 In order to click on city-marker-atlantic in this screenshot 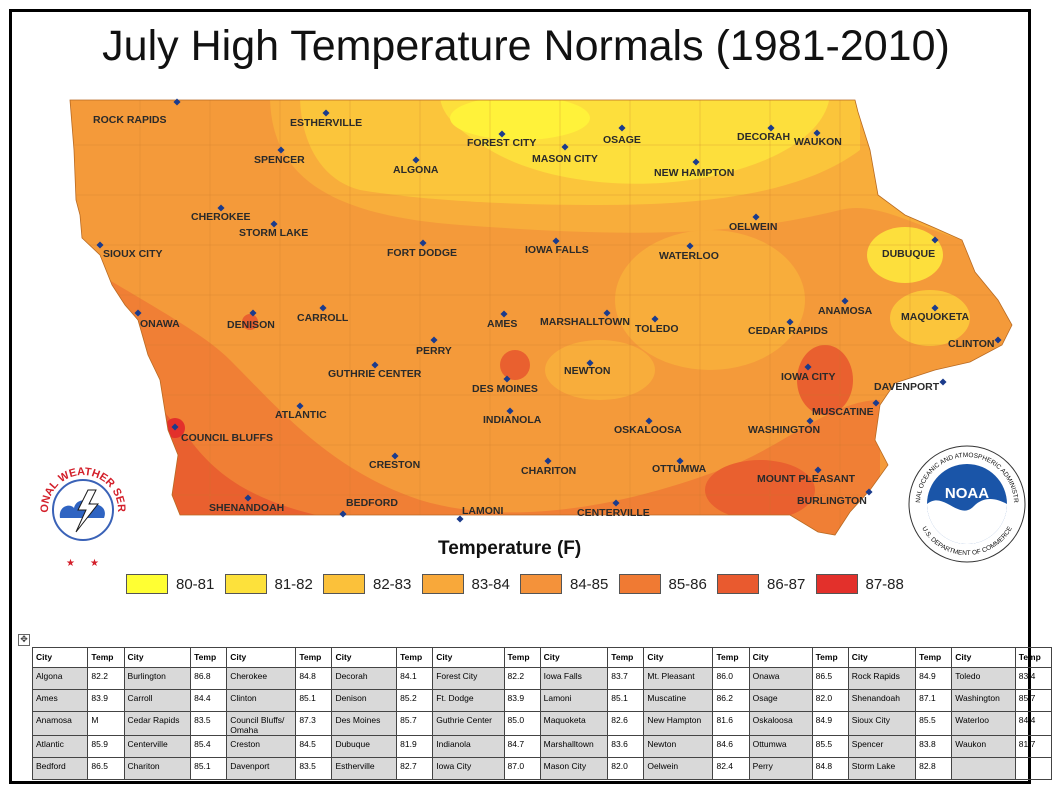, I will do `click(300, 406)`.